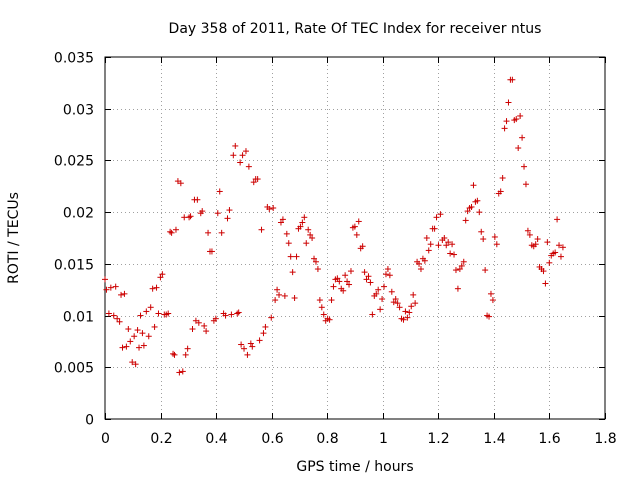 The height and width of the screenshot is (480, 640). I want to click on y-tick-label: 0.03, so click(78, 111).